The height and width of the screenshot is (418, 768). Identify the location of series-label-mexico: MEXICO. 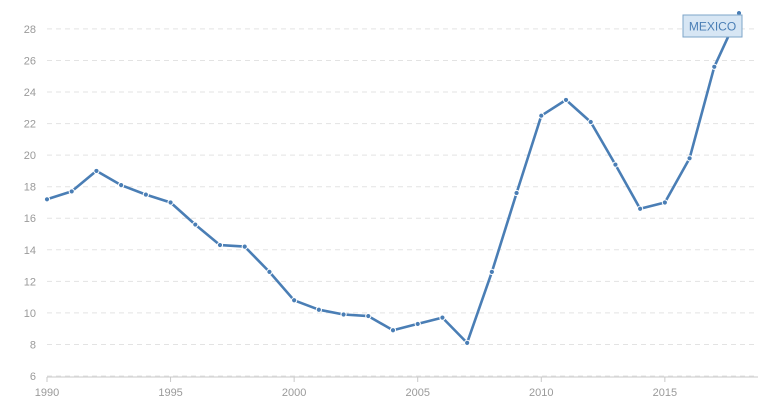
(712, 26).